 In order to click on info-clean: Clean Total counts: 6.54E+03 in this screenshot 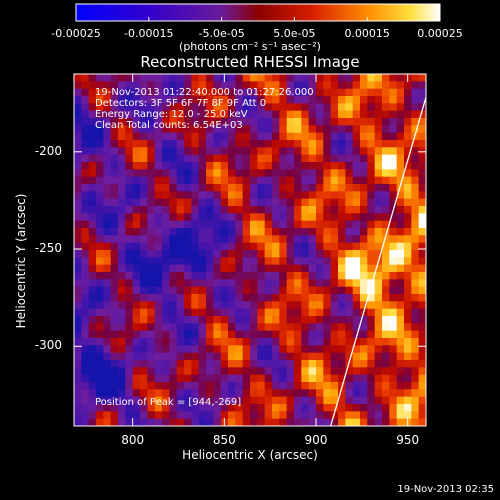, I will do `click(169, 125)`.